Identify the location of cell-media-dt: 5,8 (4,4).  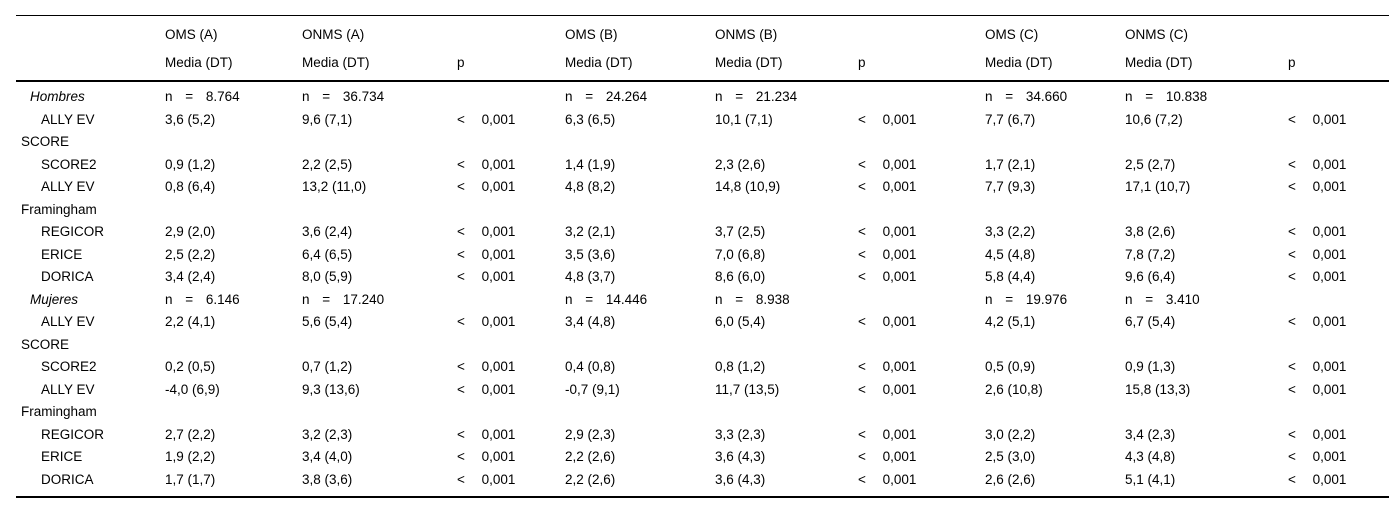
(1010, 276).